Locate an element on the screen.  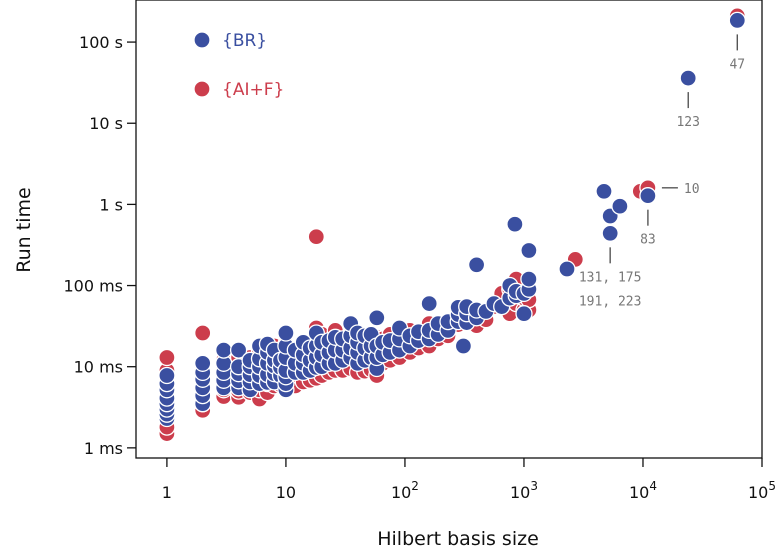
x-tick-label: 10³ is located at coordinates (524, 490).